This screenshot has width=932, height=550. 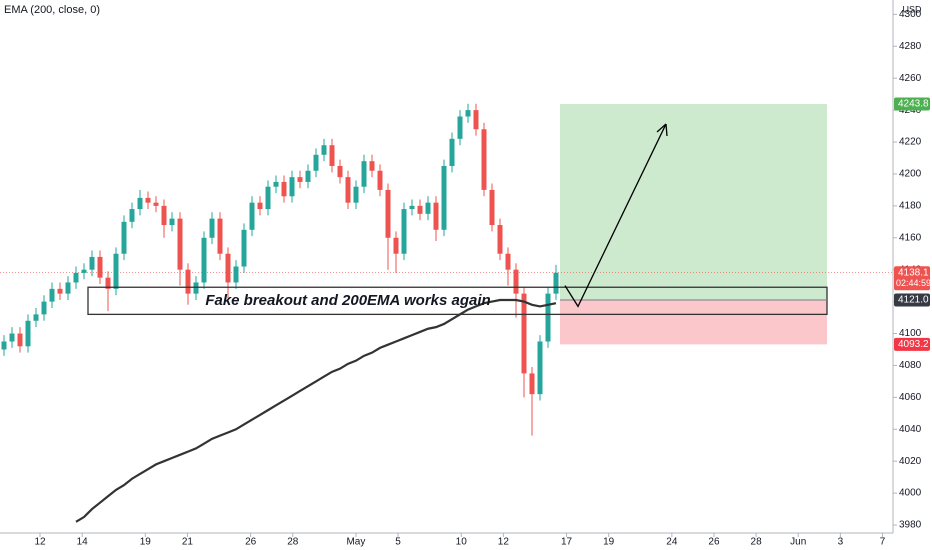 What do you see at coordinates (910, 461) in the screenshot?
I see `y-tick-label: 4020` at bounding box center [910, 461].